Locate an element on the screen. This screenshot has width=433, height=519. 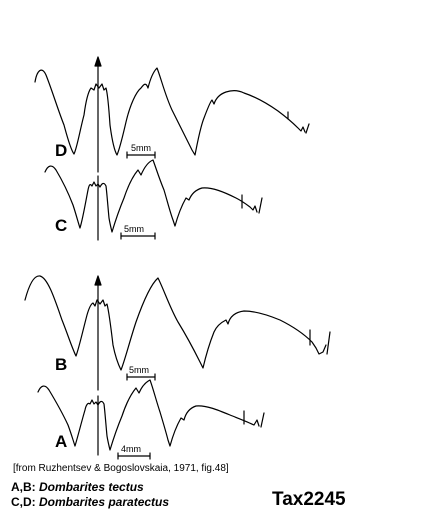
suture-line-b is located at coordinates (177, 323).